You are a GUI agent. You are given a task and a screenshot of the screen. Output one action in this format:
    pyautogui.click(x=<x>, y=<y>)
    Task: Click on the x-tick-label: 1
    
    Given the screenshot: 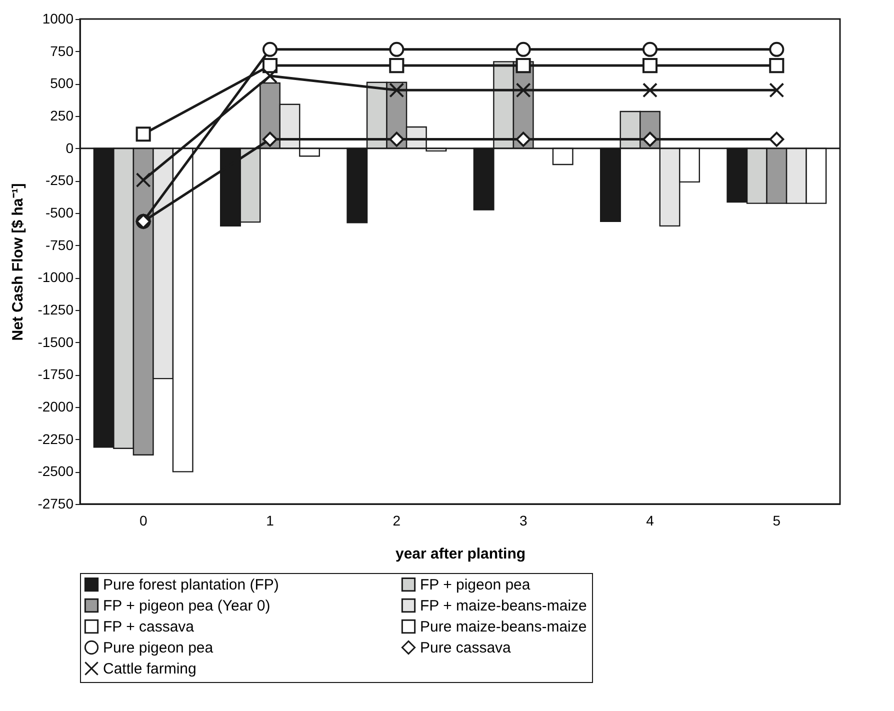 What is the action you would take?
    pyautogui.click(x=270, y=520)
    